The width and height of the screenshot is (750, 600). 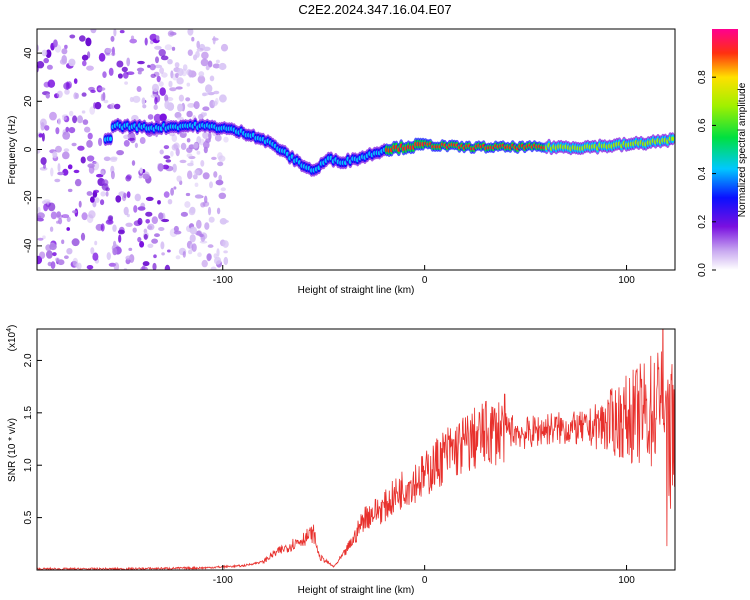 What do you see at coordinates (28, 149) in the screenshot?
I see `ytick-label: 0` at bounding box center [28, 149].